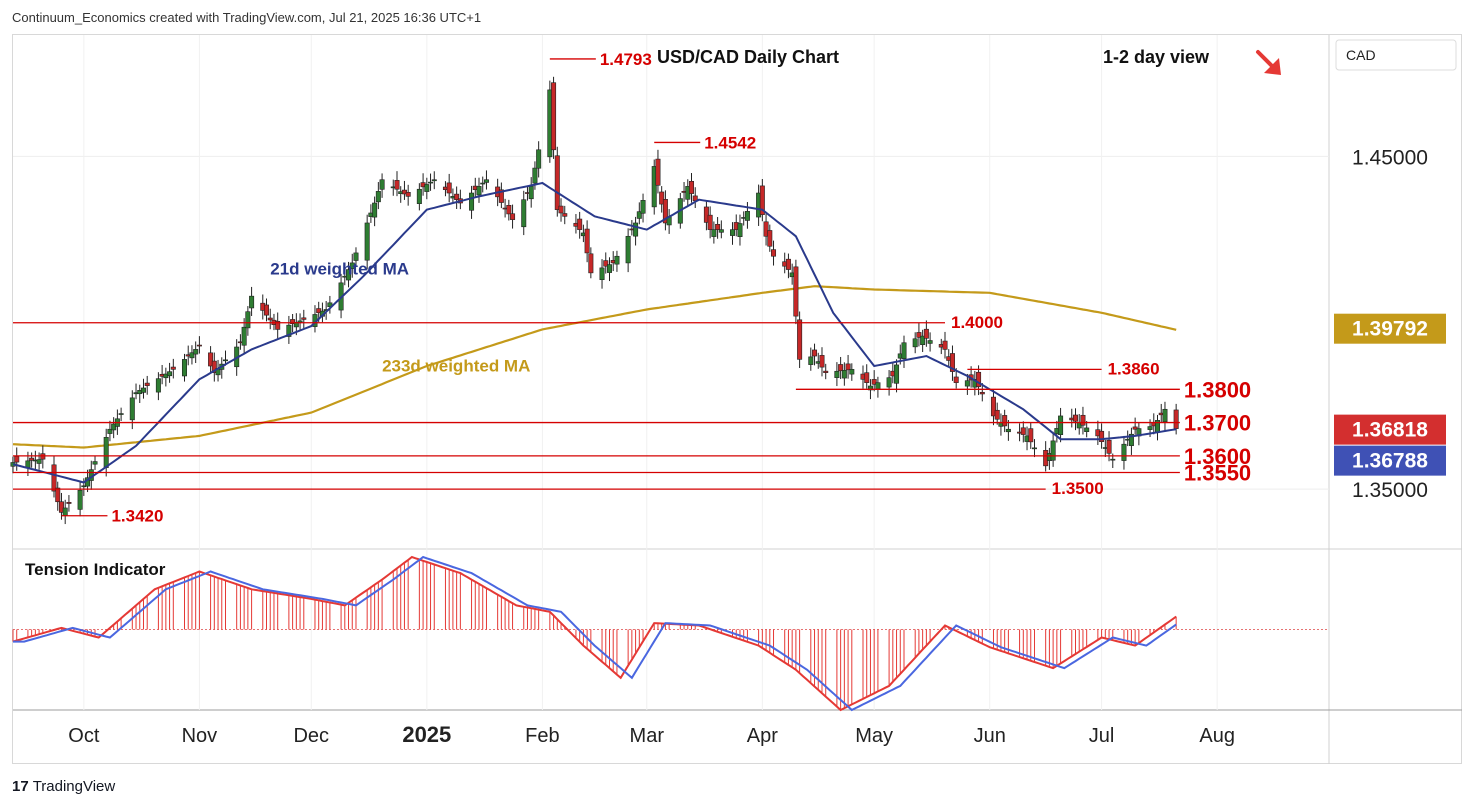 This screenshot has height=809, width=1474. What do you see at coordinates (200, 736) in the screenshot?
I see `x-tick-label-1: Nov` at bounding box center [200, 736].